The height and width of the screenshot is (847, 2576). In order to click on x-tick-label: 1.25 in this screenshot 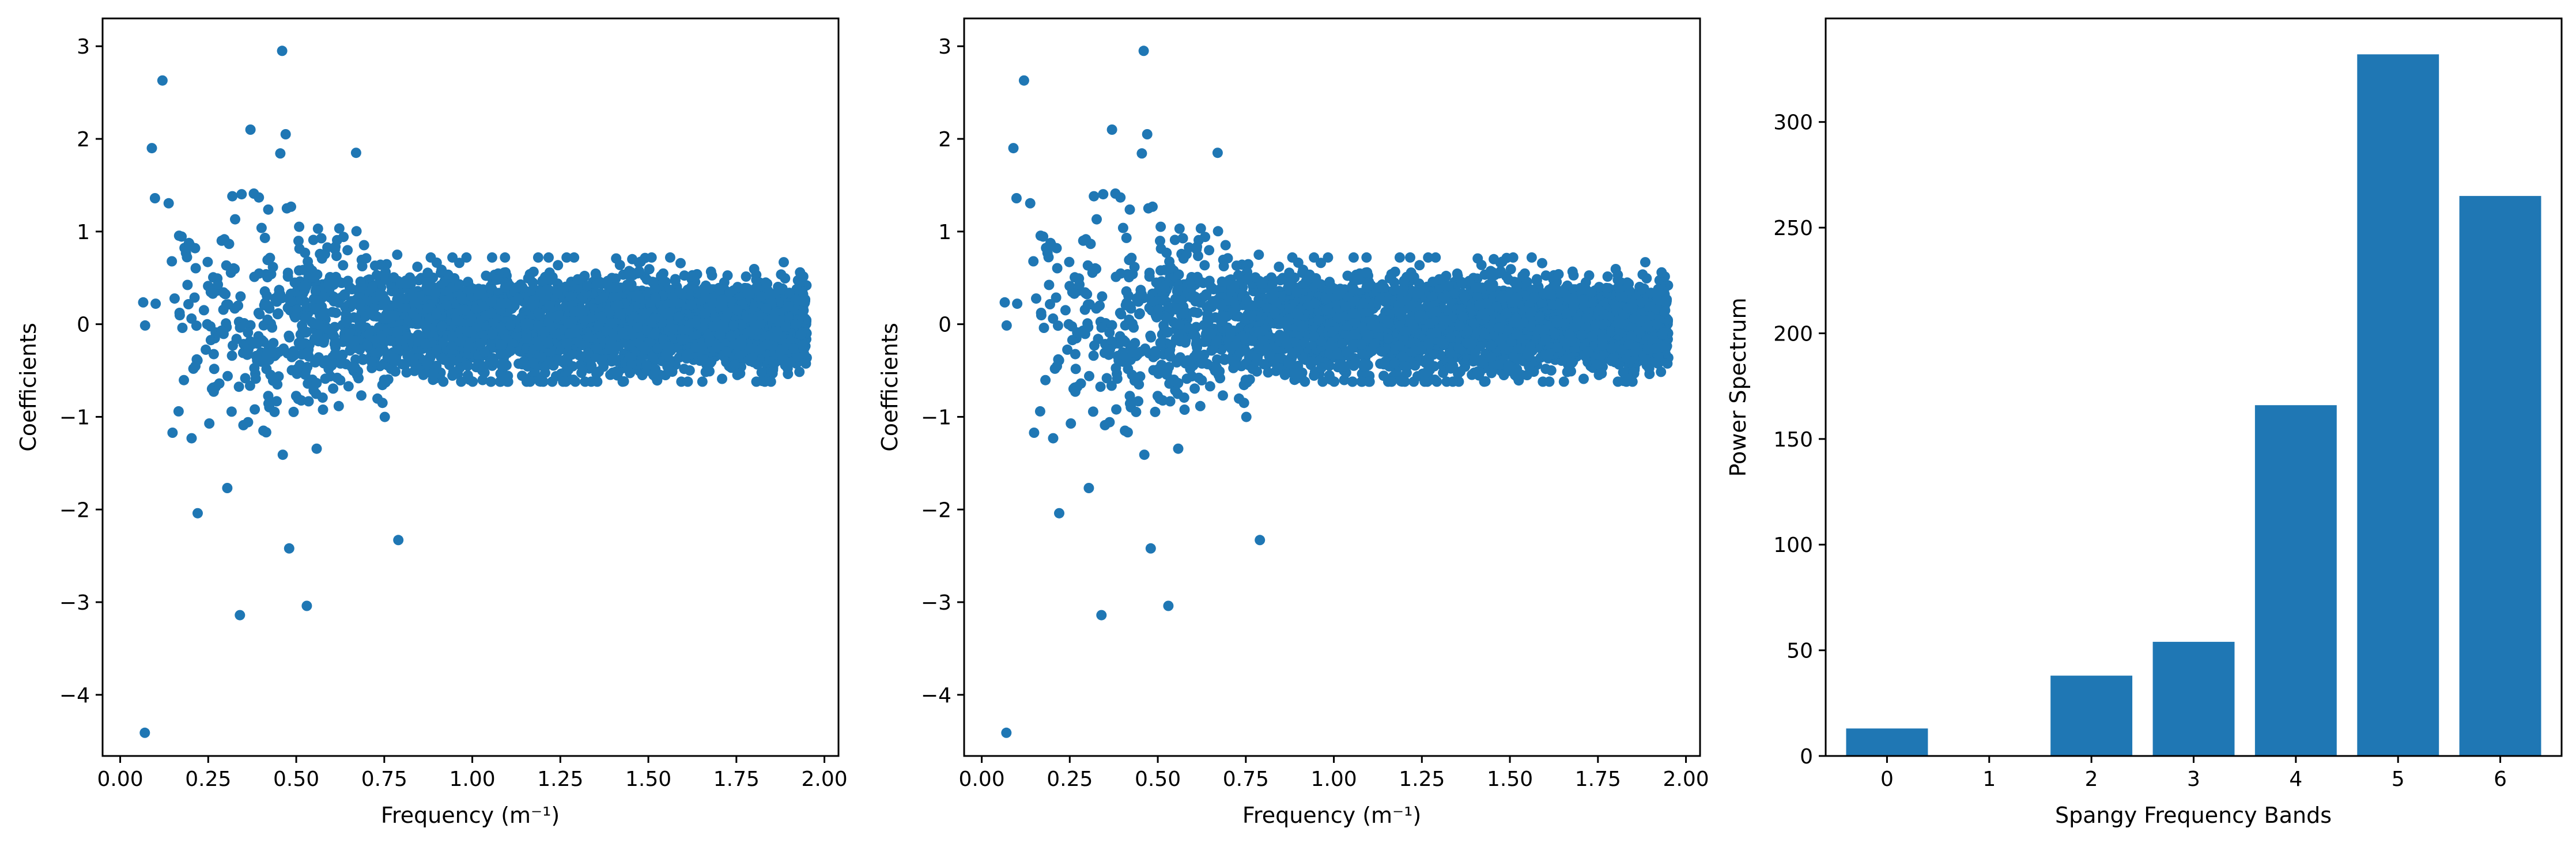, I will do `click(560, 779)`.